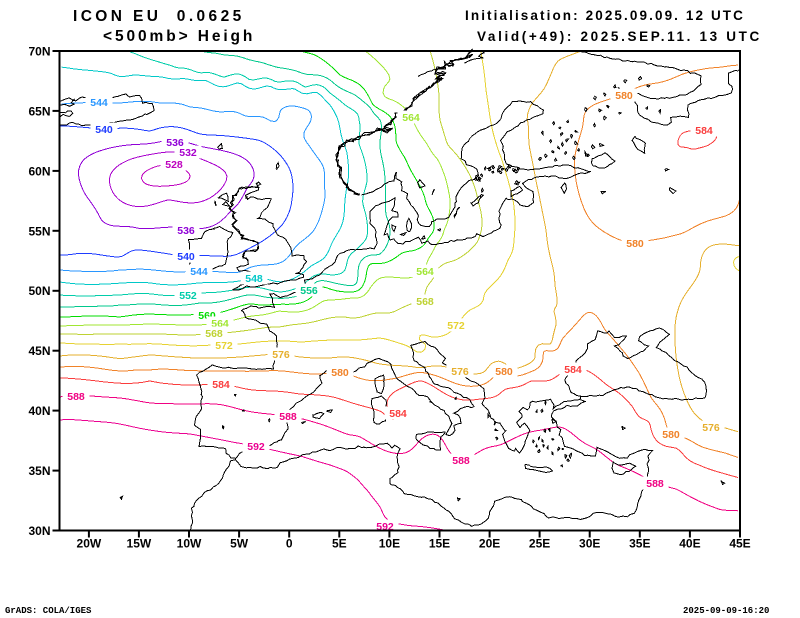 This screenshot has height=618, width=800. I want to click on svg-text: 25E, so click(539, 544).